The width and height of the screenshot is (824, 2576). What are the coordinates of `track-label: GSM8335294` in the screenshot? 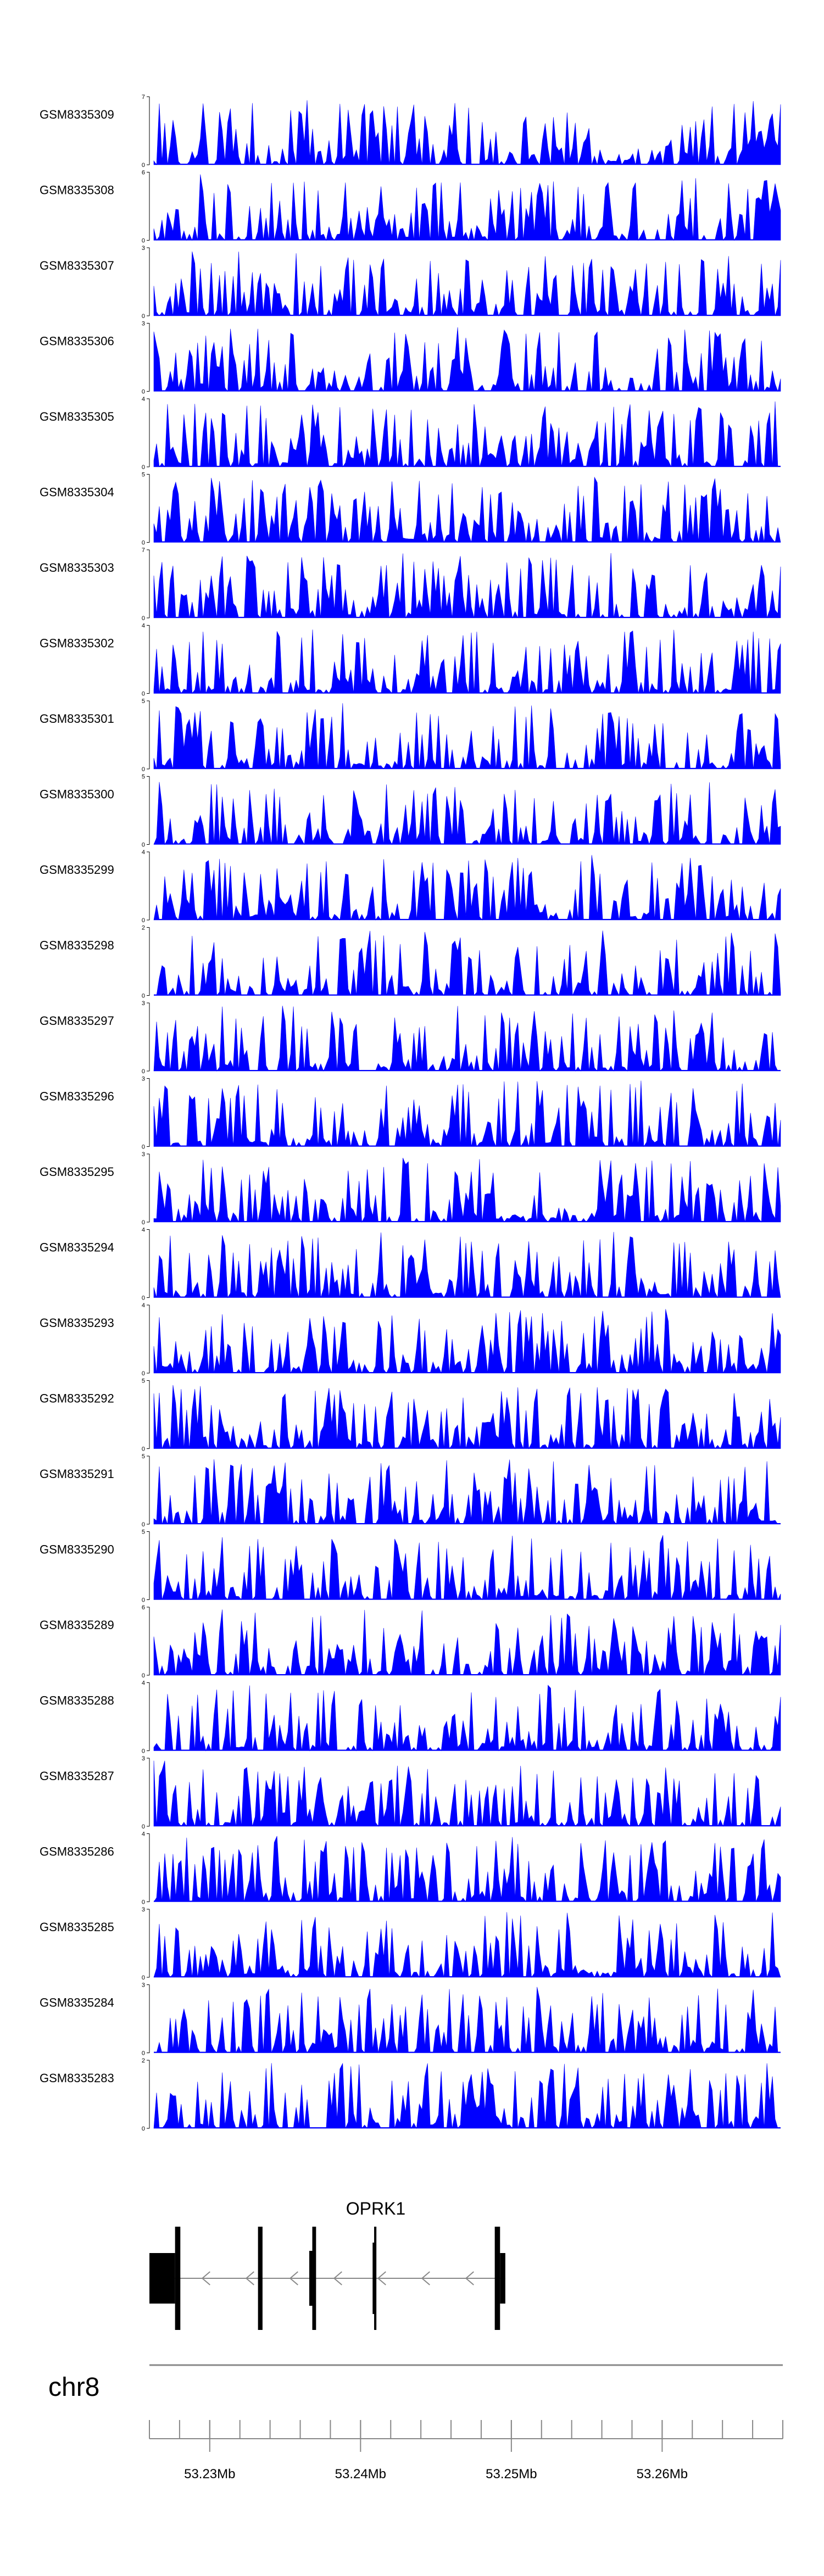 It's located at (77, 1247).